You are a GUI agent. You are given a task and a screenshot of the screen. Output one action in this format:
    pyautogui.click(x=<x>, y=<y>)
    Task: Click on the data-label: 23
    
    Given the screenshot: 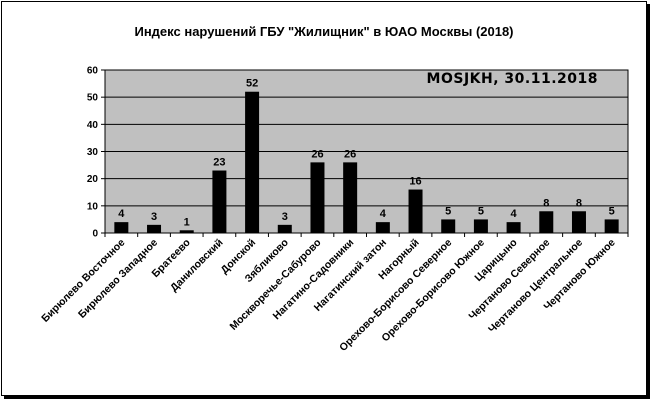 What is the action you would take?
    pyautogui.click(x=219, y=163)
    